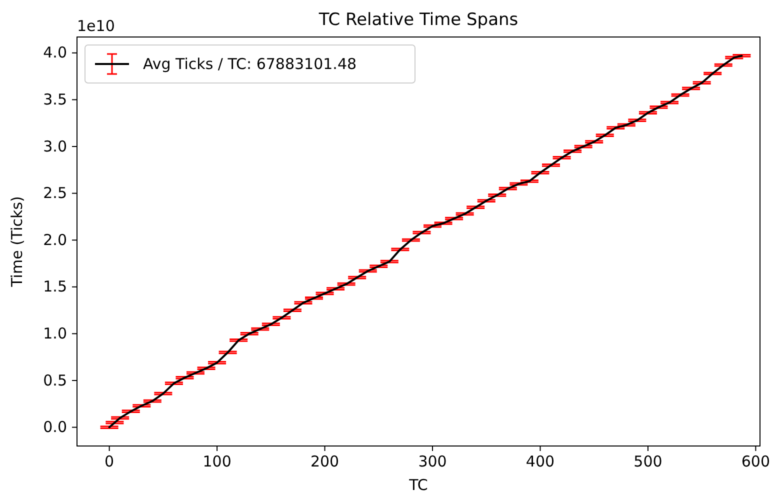  What do you see at coordinates (250, 64) in the screenshot?
I see `legend-label: Avg Ticks / TC: 67883101.48` at bounding box center [250, 64].